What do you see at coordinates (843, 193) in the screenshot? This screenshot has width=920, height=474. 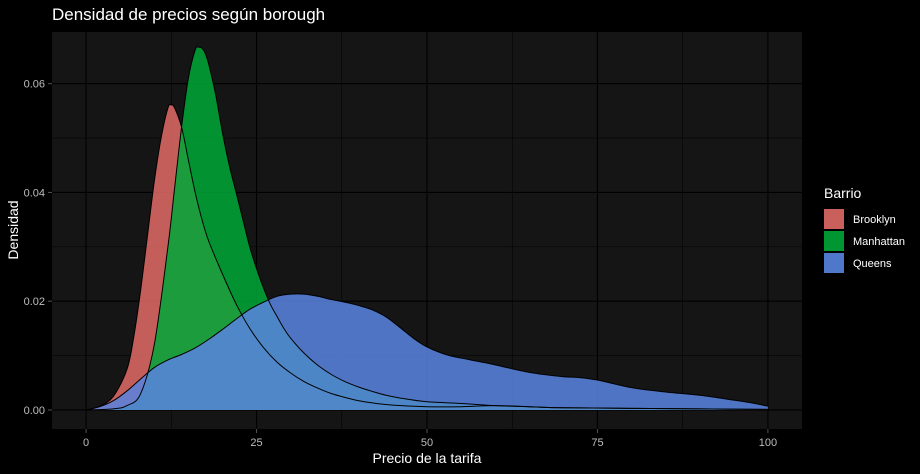 I see `legend-title: Barrio` at bounding box center [843, 193].